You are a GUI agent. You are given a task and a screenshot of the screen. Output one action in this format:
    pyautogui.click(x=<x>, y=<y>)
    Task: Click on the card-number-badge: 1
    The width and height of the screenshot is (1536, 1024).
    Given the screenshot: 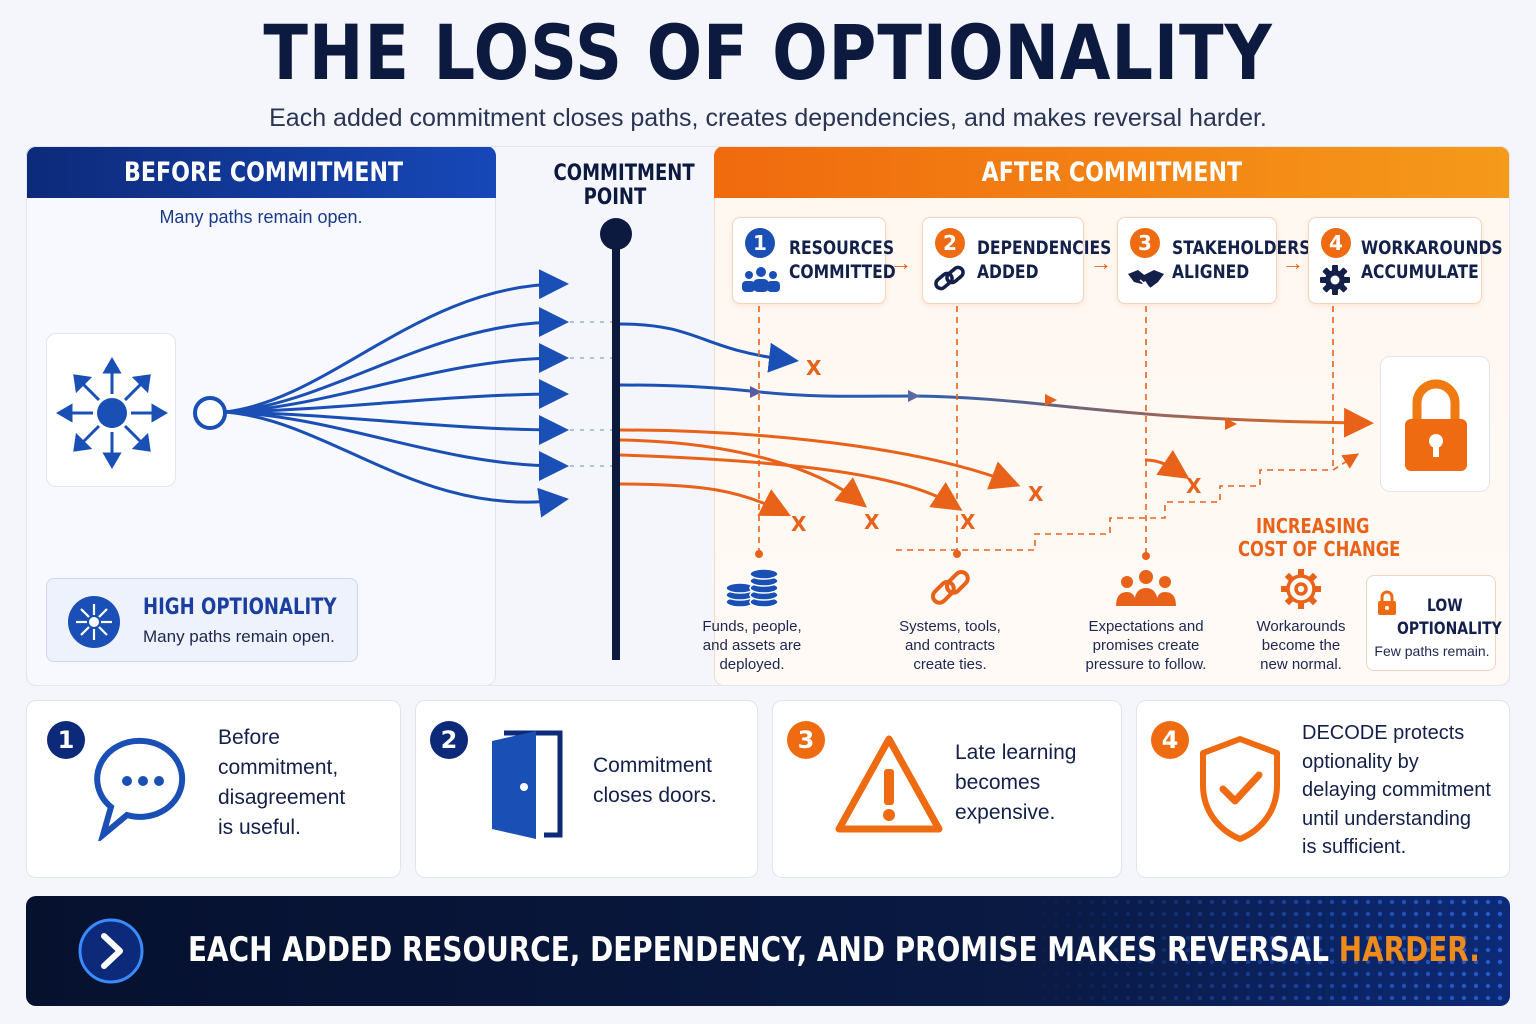 What is the action you would take?
    pyautogui.click(x=66, y=740)
    